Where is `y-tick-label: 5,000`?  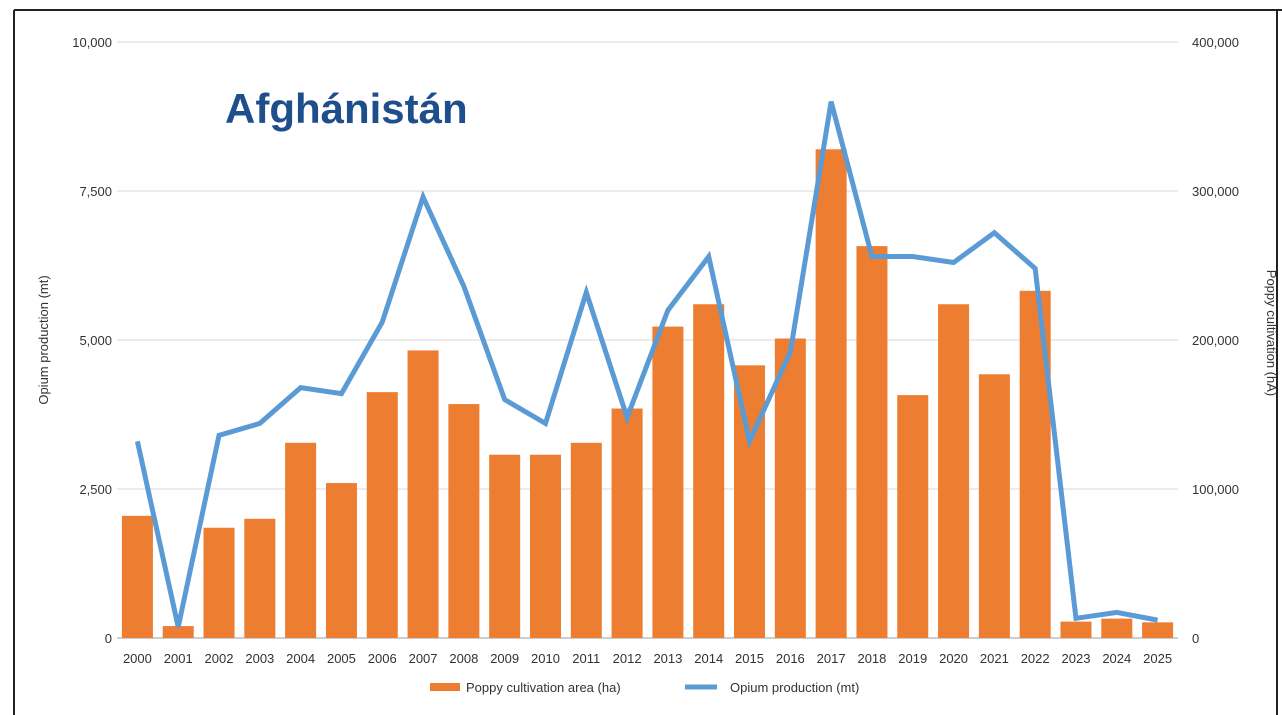 y-tick-label: 5,000 is located at coordinates (95, 340).